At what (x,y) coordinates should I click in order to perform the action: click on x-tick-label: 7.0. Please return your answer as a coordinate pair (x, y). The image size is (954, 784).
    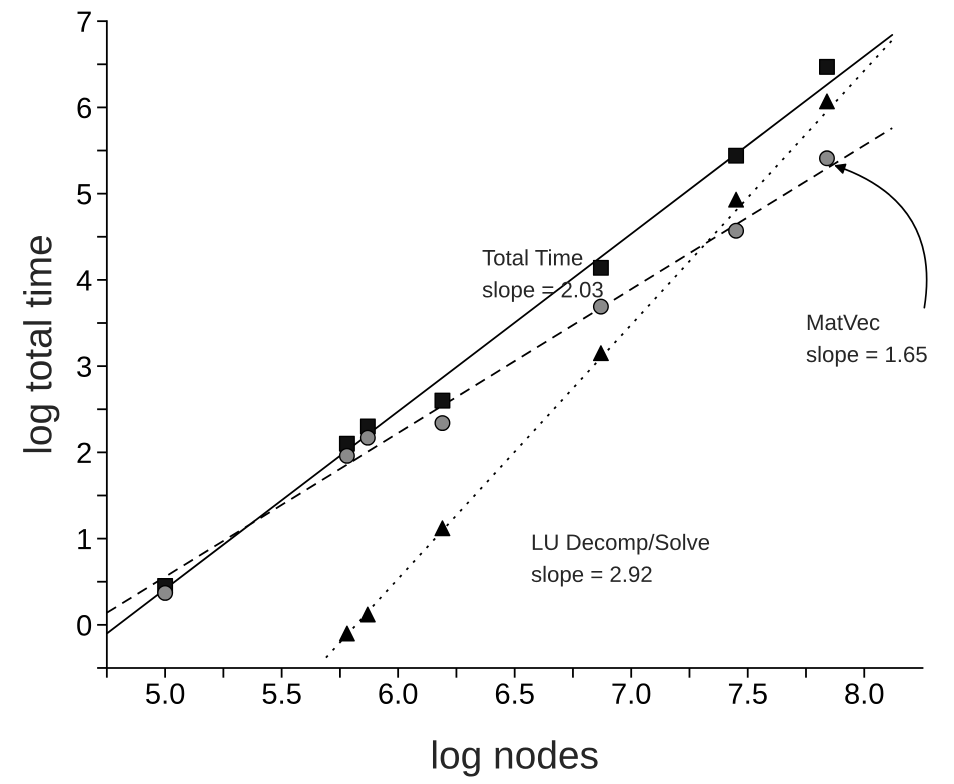
    Looking at the image, I should click on (631, 693).